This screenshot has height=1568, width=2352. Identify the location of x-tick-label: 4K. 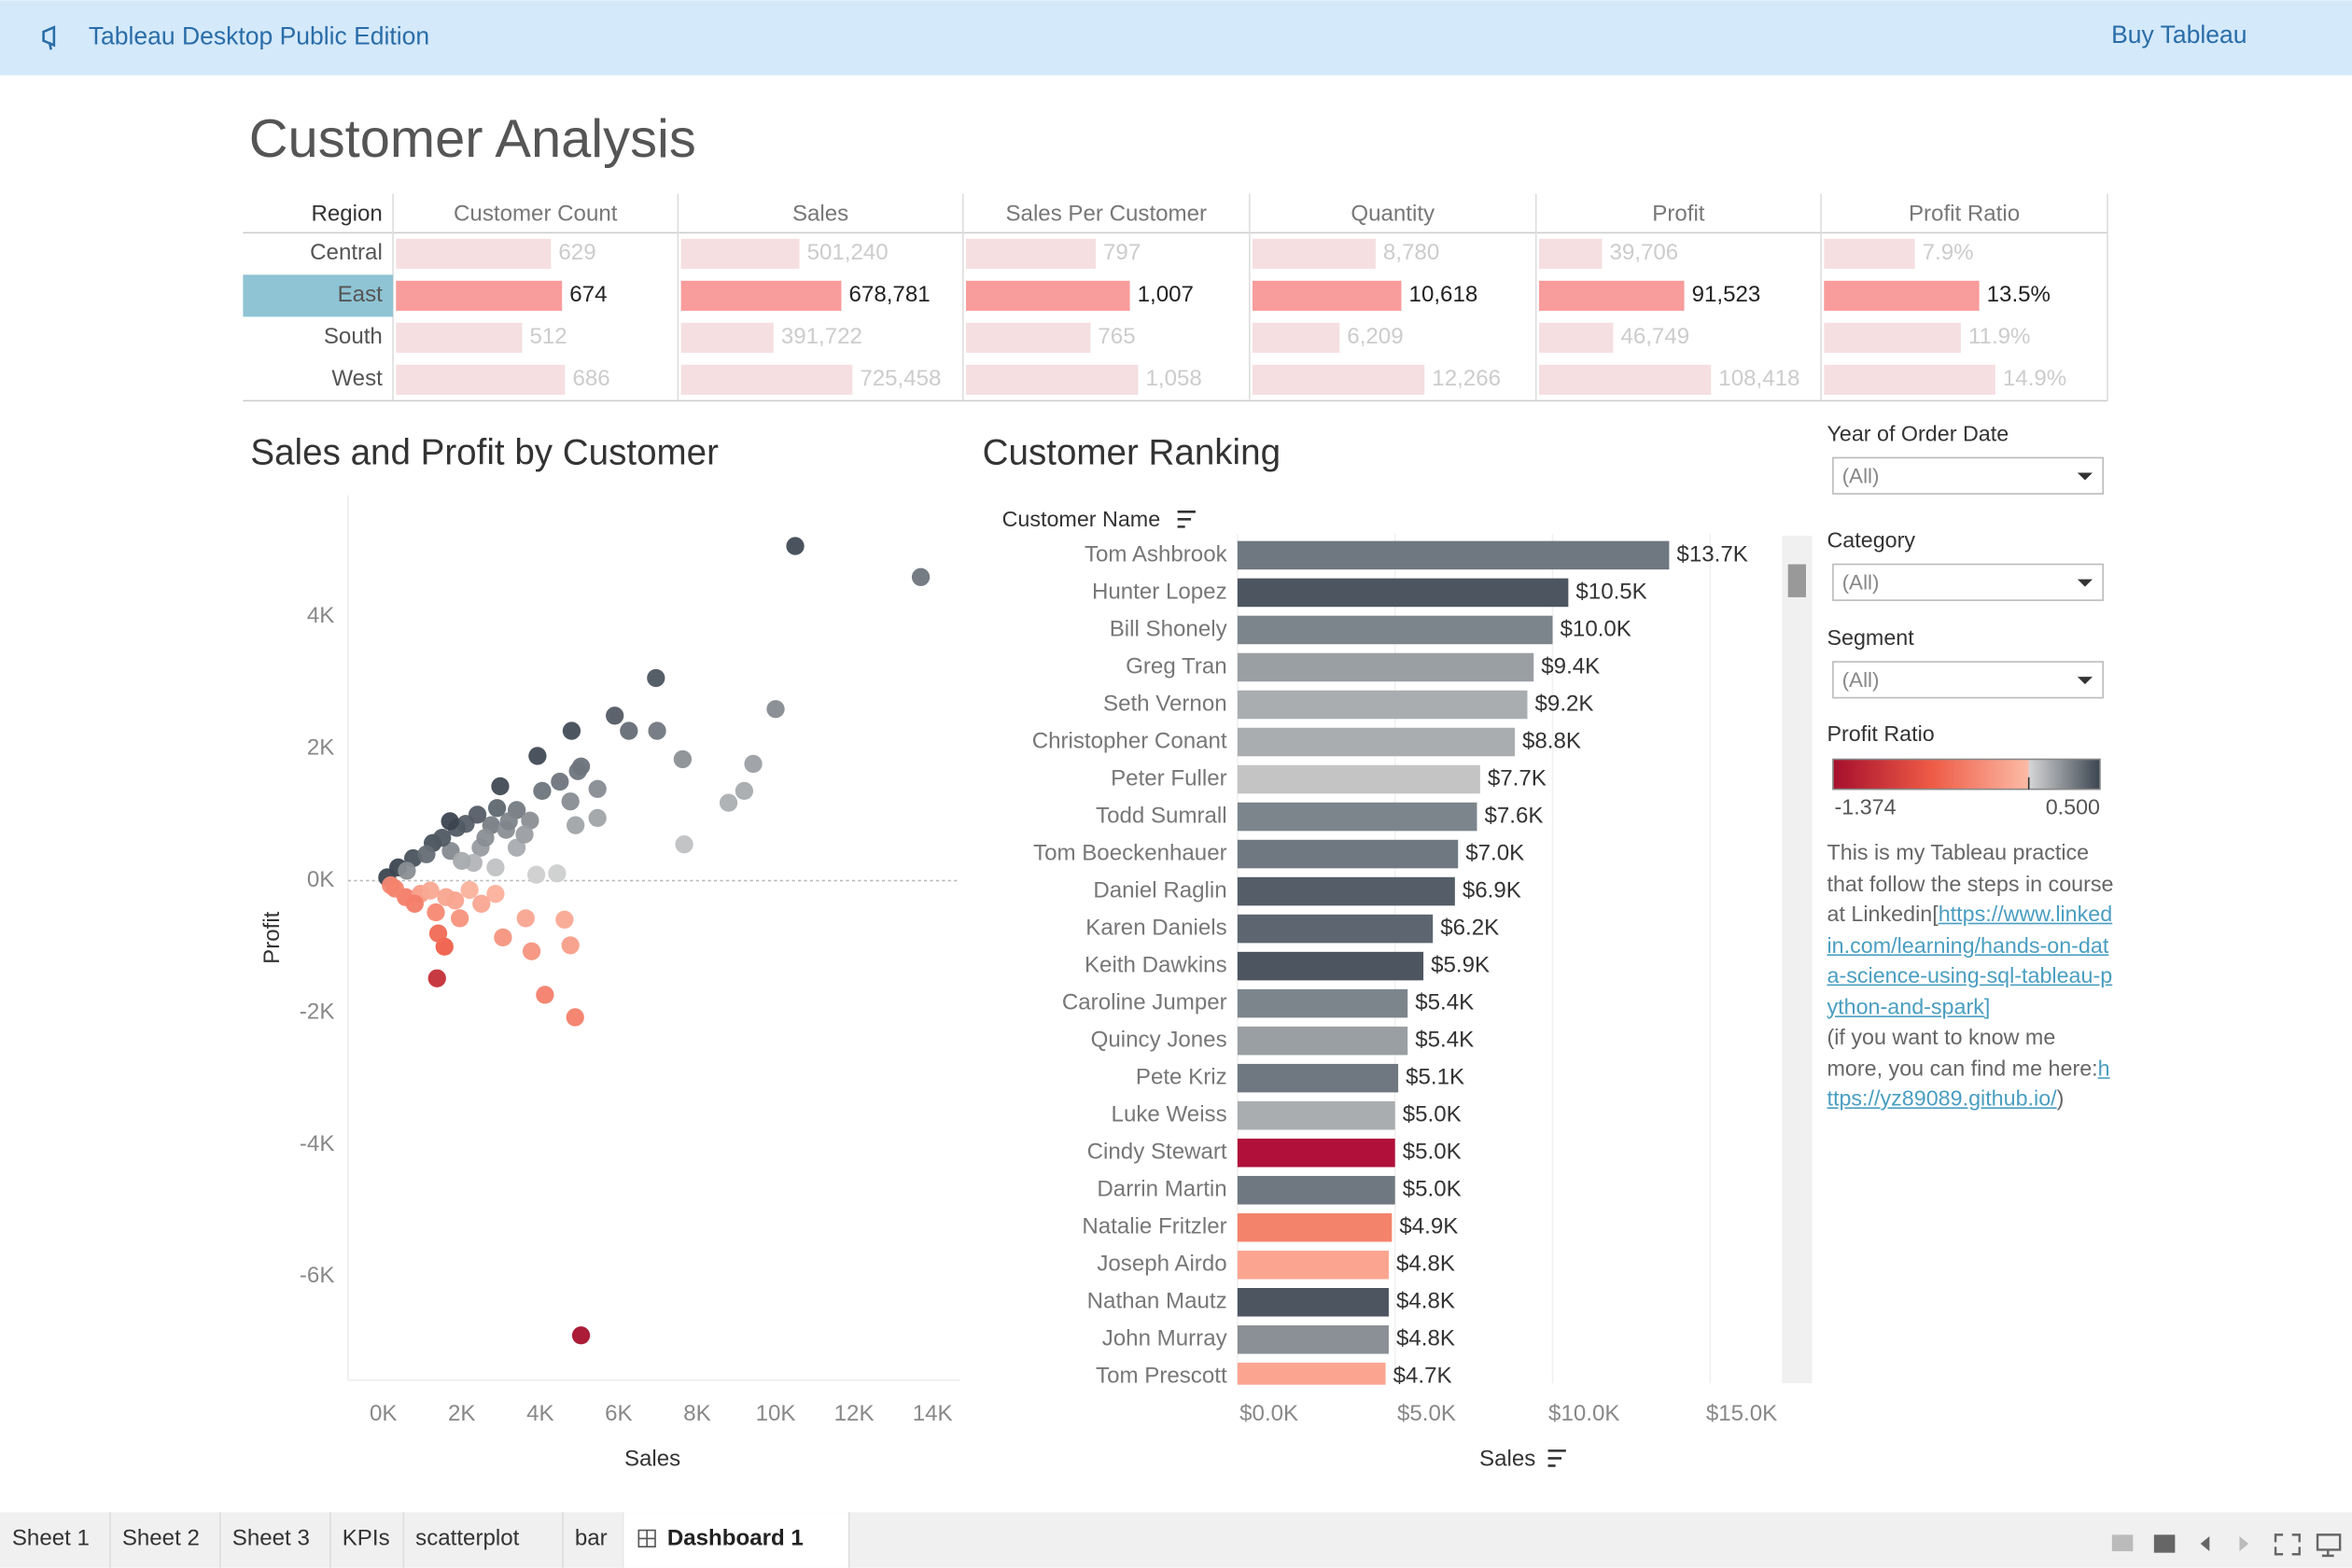
(539, 1413).